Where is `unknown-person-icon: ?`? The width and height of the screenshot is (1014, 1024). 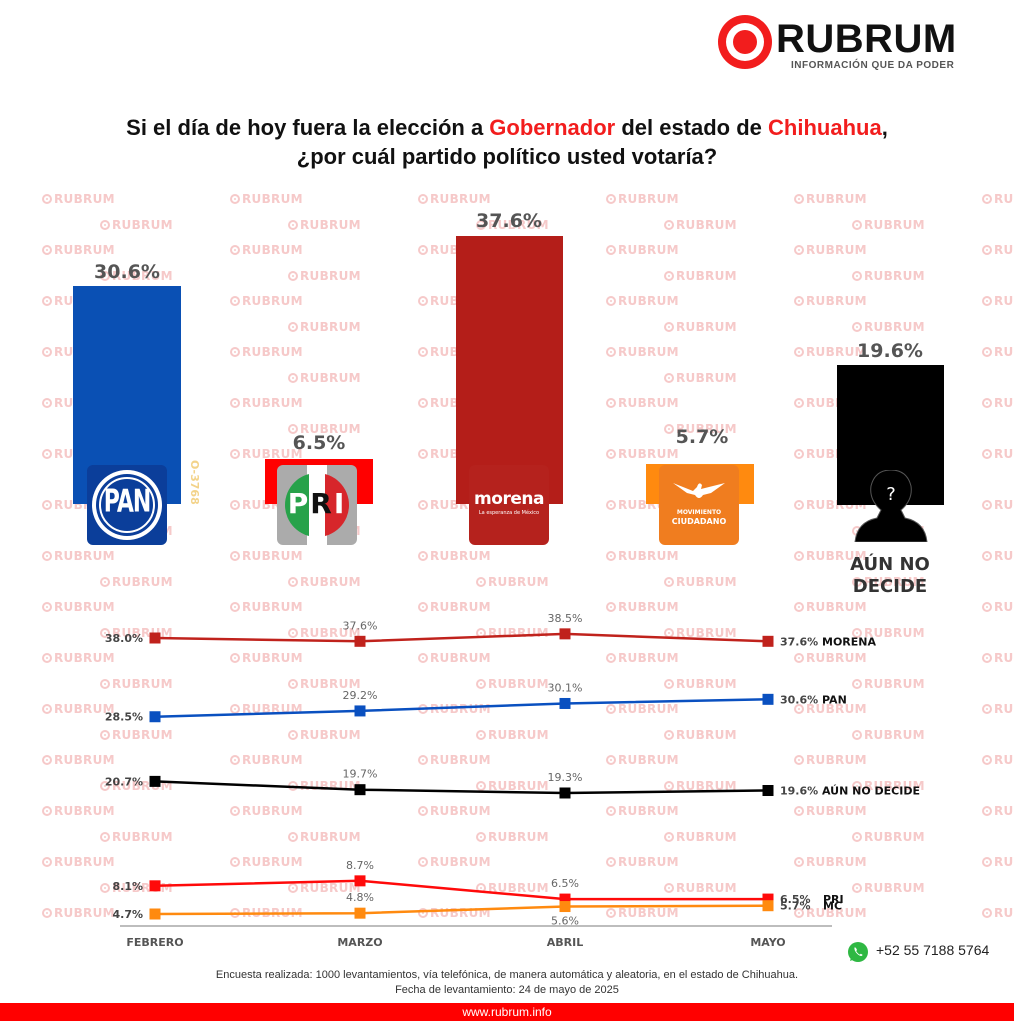
unknown-person-icon: ? is located at coordinates (891, 506).